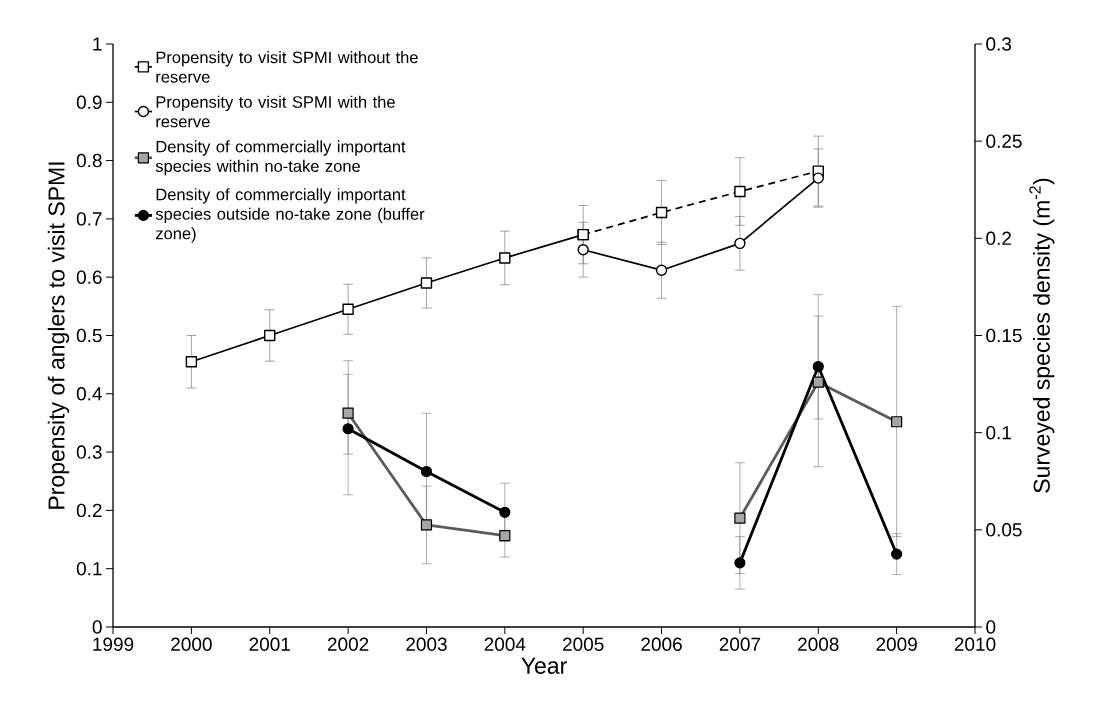  What do you see at coordinates (544, 665) in the screenshot?
I see `x-axis-title: Year` at bounding box center [544, 665].